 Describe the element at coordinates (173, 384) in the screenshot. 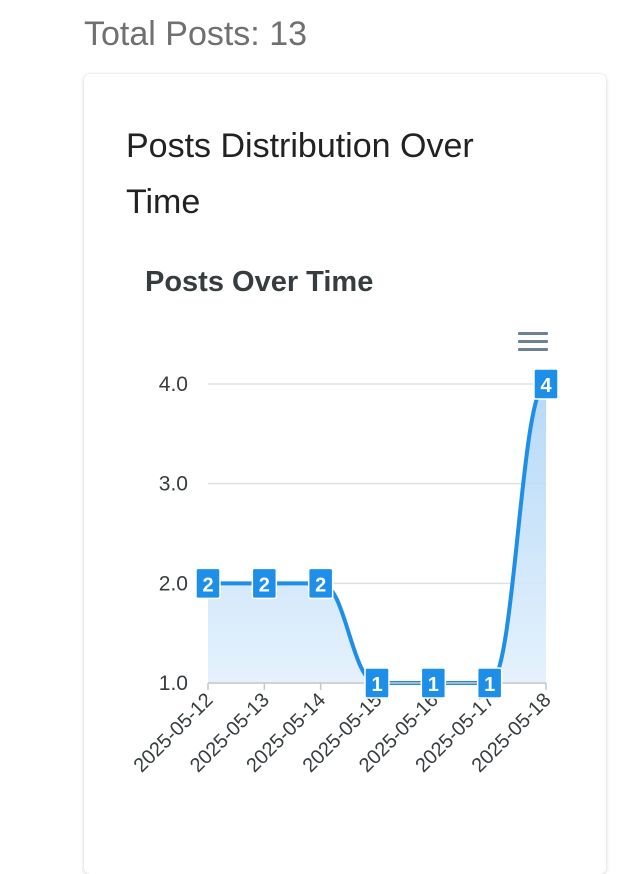

I see `y-tick-label: 4.0` at that location.